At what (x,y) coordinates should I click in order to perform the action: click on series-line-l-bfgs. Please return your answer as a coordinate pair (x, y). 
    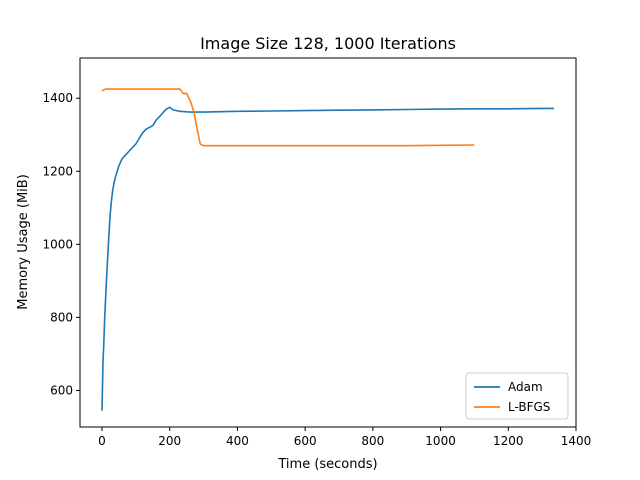
    Looking at the image, I should click on (288, 117).